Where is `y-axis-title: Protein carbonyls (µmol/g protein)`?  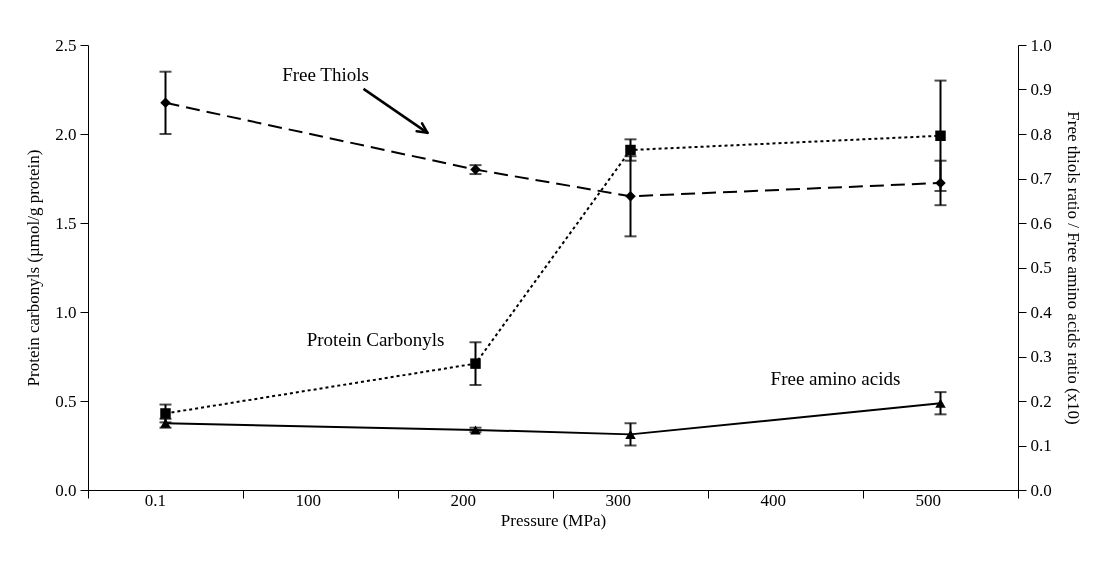 y-axis-title: Protein carbonyls (µmol/g protein) is located at coordinates (34, 268).